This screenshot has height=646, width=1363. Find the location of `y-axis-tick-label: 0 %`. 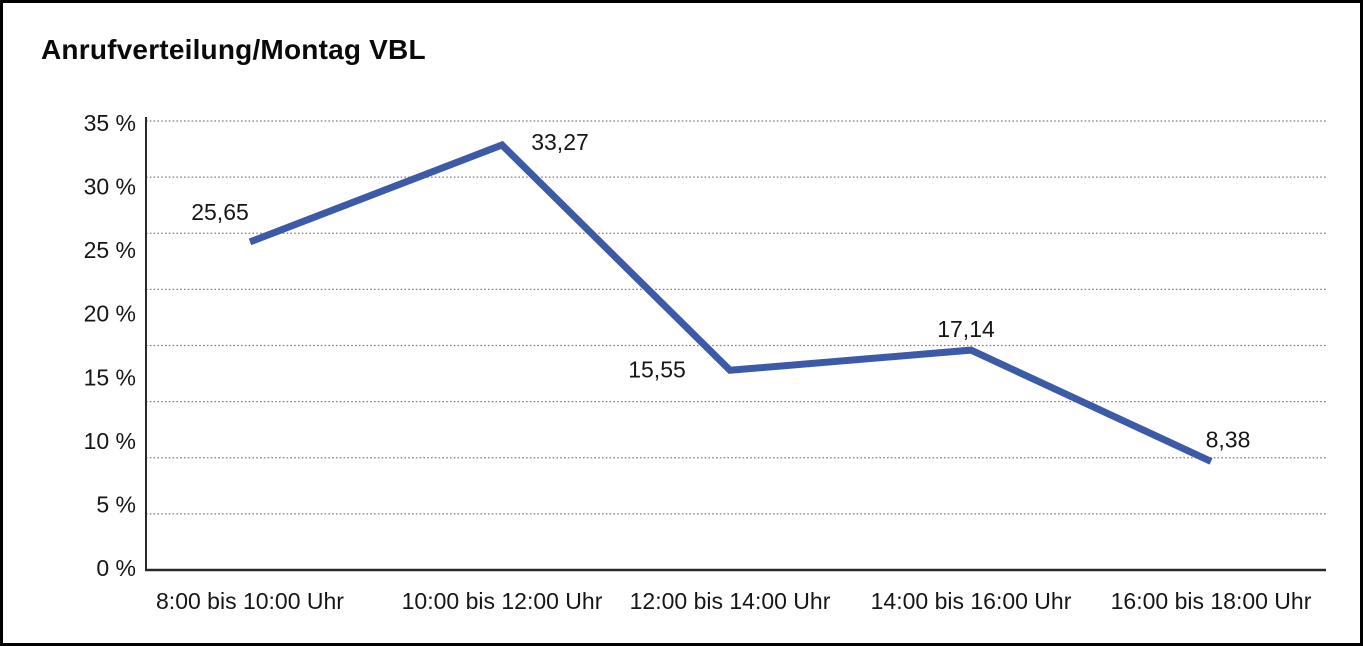

y-axis-tick-label: 0 % is located at coordinates (116, 568).